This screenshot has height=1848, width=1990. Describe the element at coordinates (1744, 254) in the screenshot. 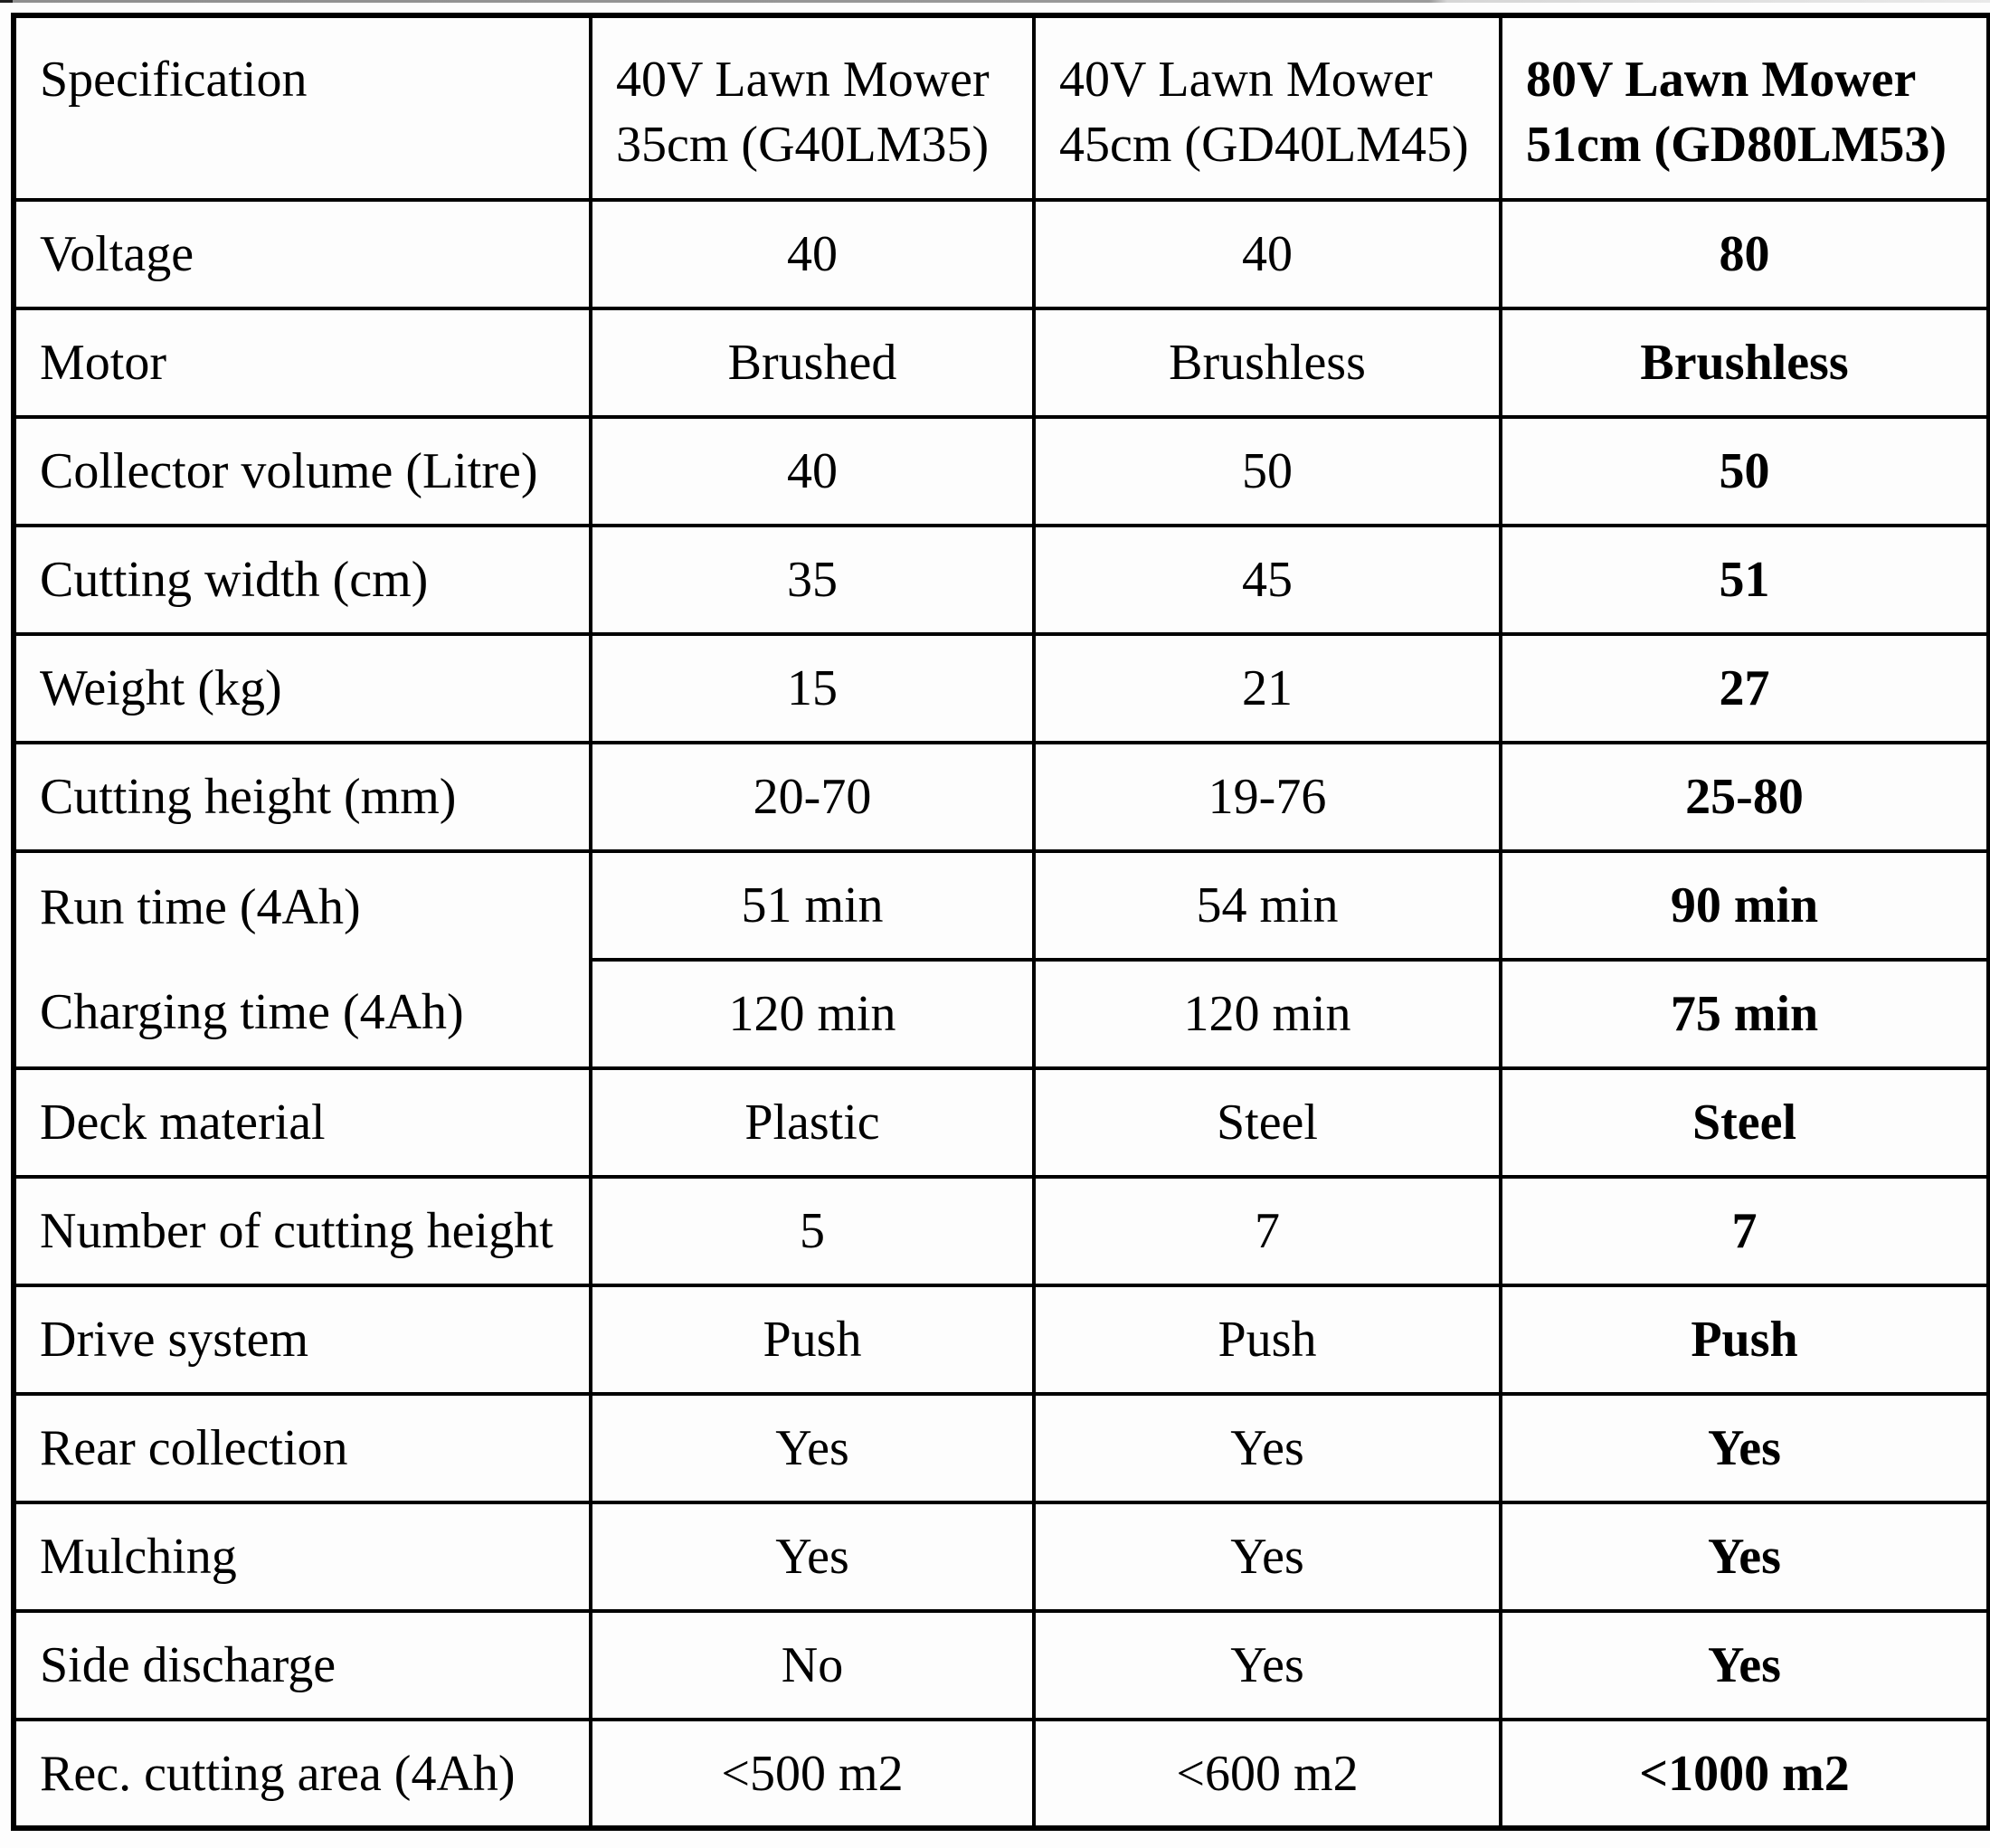

I see `row-voltage-value-gd80lm53: 80` at that location.